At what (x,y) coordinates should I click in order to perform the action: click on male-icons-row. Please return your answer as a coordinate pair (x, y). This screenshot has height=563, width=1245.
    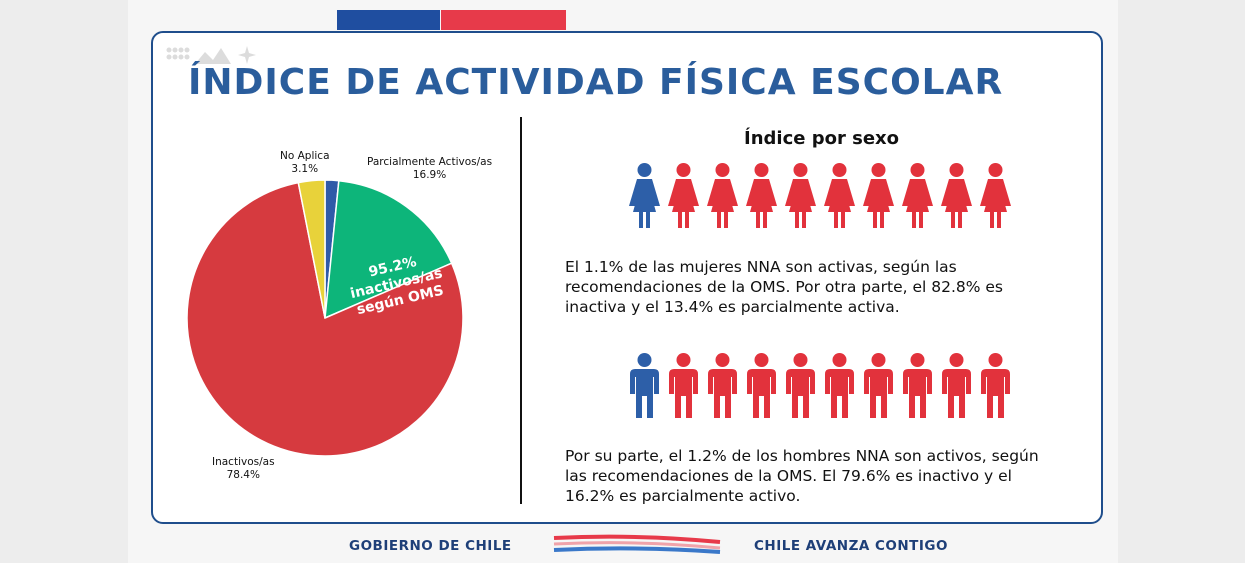
    Looking at the image, I should click on (820, 386).